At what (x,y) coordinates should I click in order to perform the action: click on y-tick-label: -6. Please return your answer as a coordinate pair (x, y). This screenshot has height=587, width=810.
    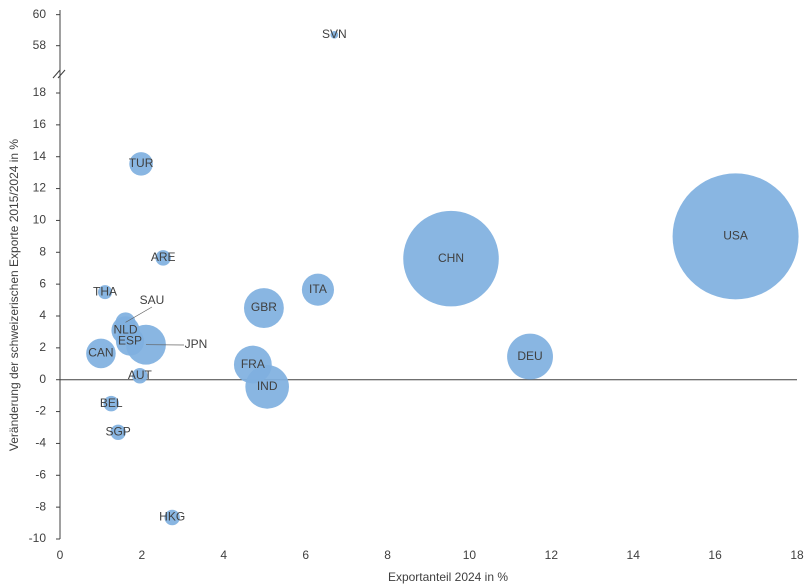
    Looking at the image, I should click on (40, 474).